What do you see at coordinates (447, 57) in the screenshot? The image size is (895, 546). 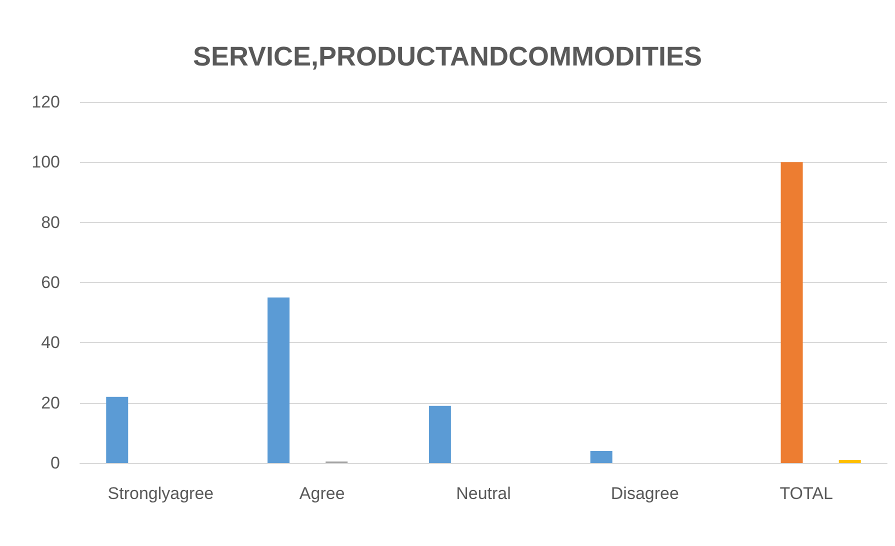 I see `chart-title: SERVICE,PRODUCTANDCOMMODITIES` at bounding box center [447, 57].